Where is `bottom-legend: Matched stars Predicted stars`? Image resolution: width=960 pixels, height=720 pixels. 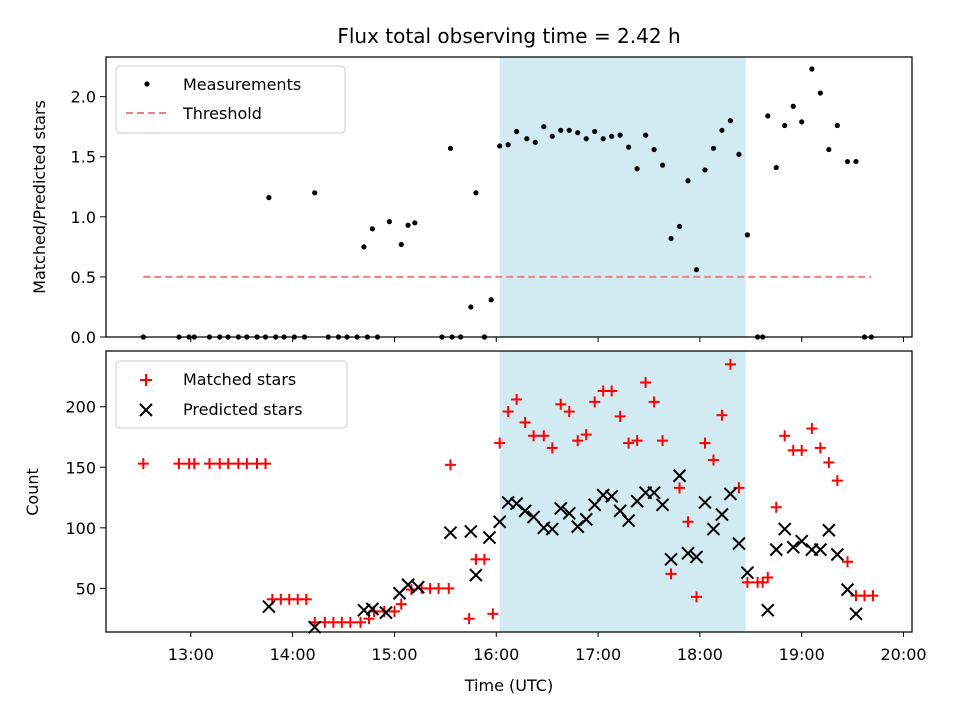
bottom-legend: Matched stars Predicted stars is located at coordinates (231, 394).